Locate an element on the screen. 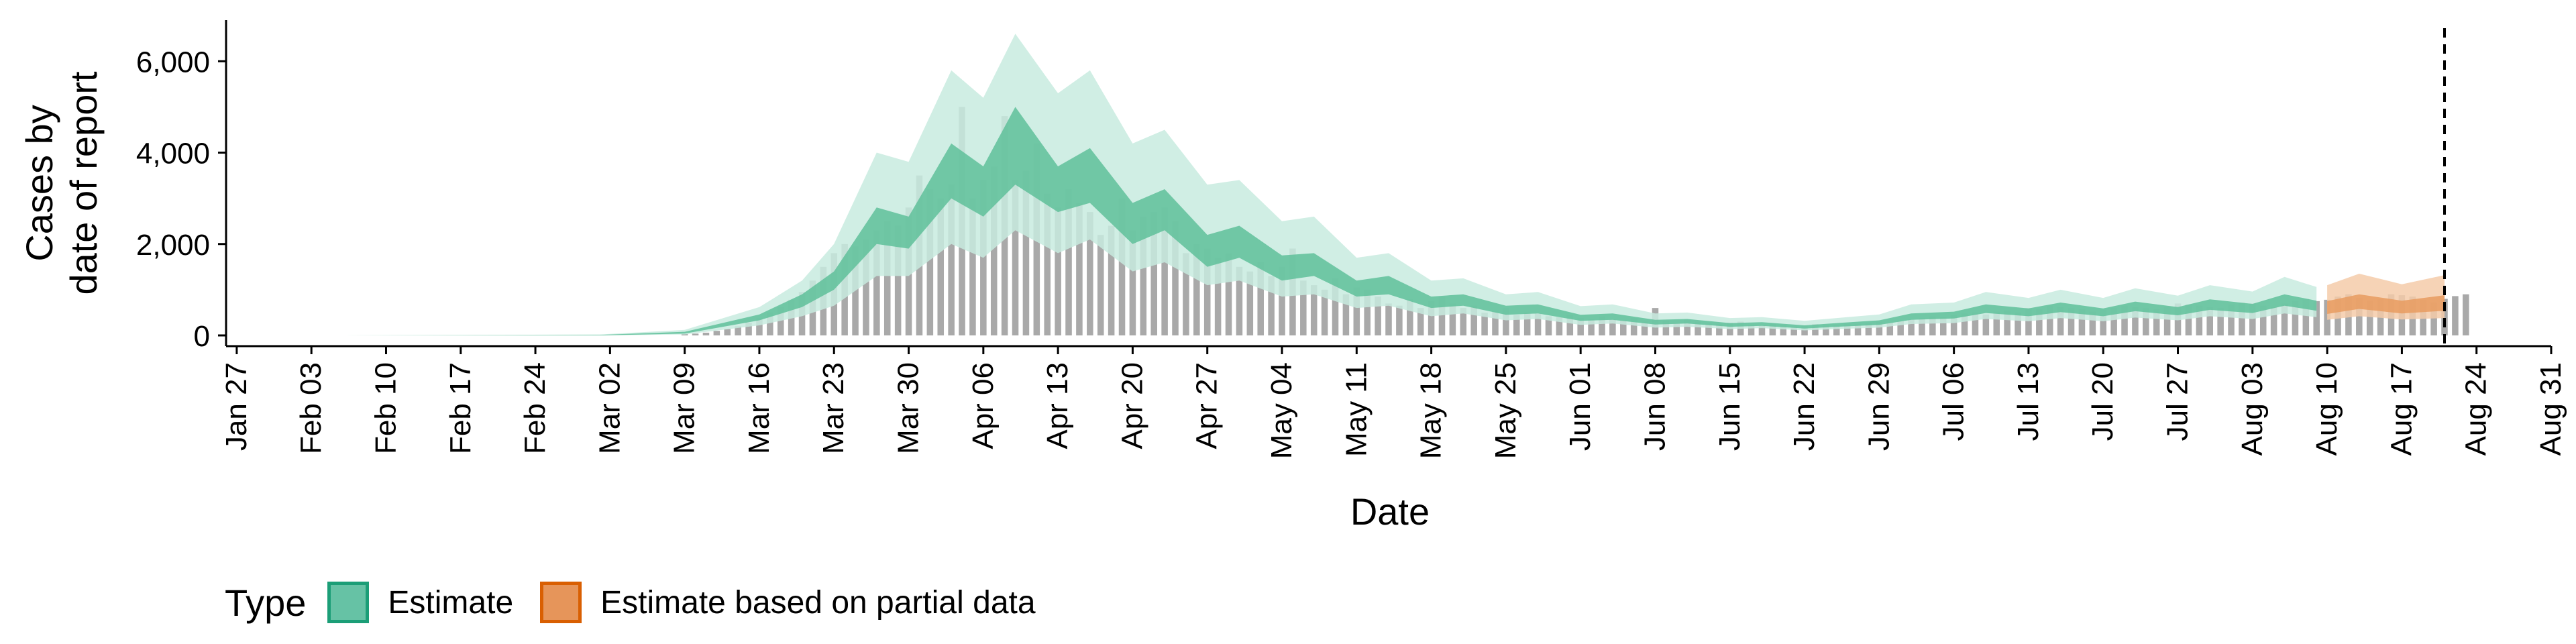 This screenshot has height=644, width=2576. x-tick-label: Feb 24 is located at coordinates (535, 408).